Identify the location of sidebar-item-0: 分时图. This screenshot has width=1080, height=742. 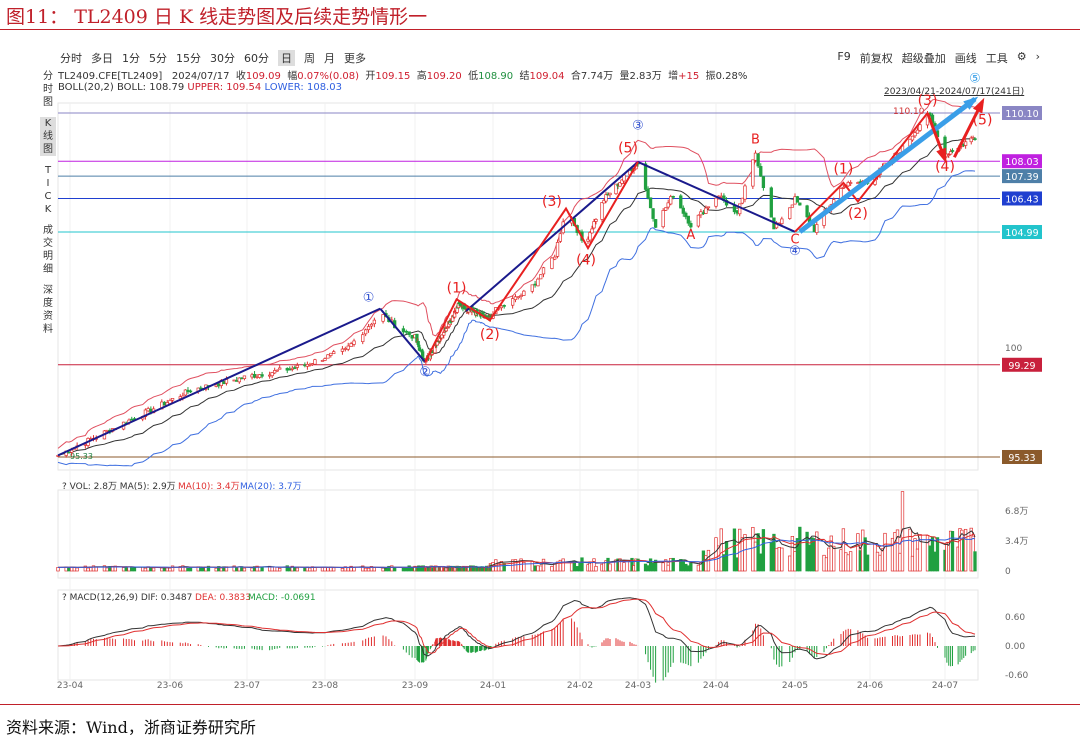
(48, 89).